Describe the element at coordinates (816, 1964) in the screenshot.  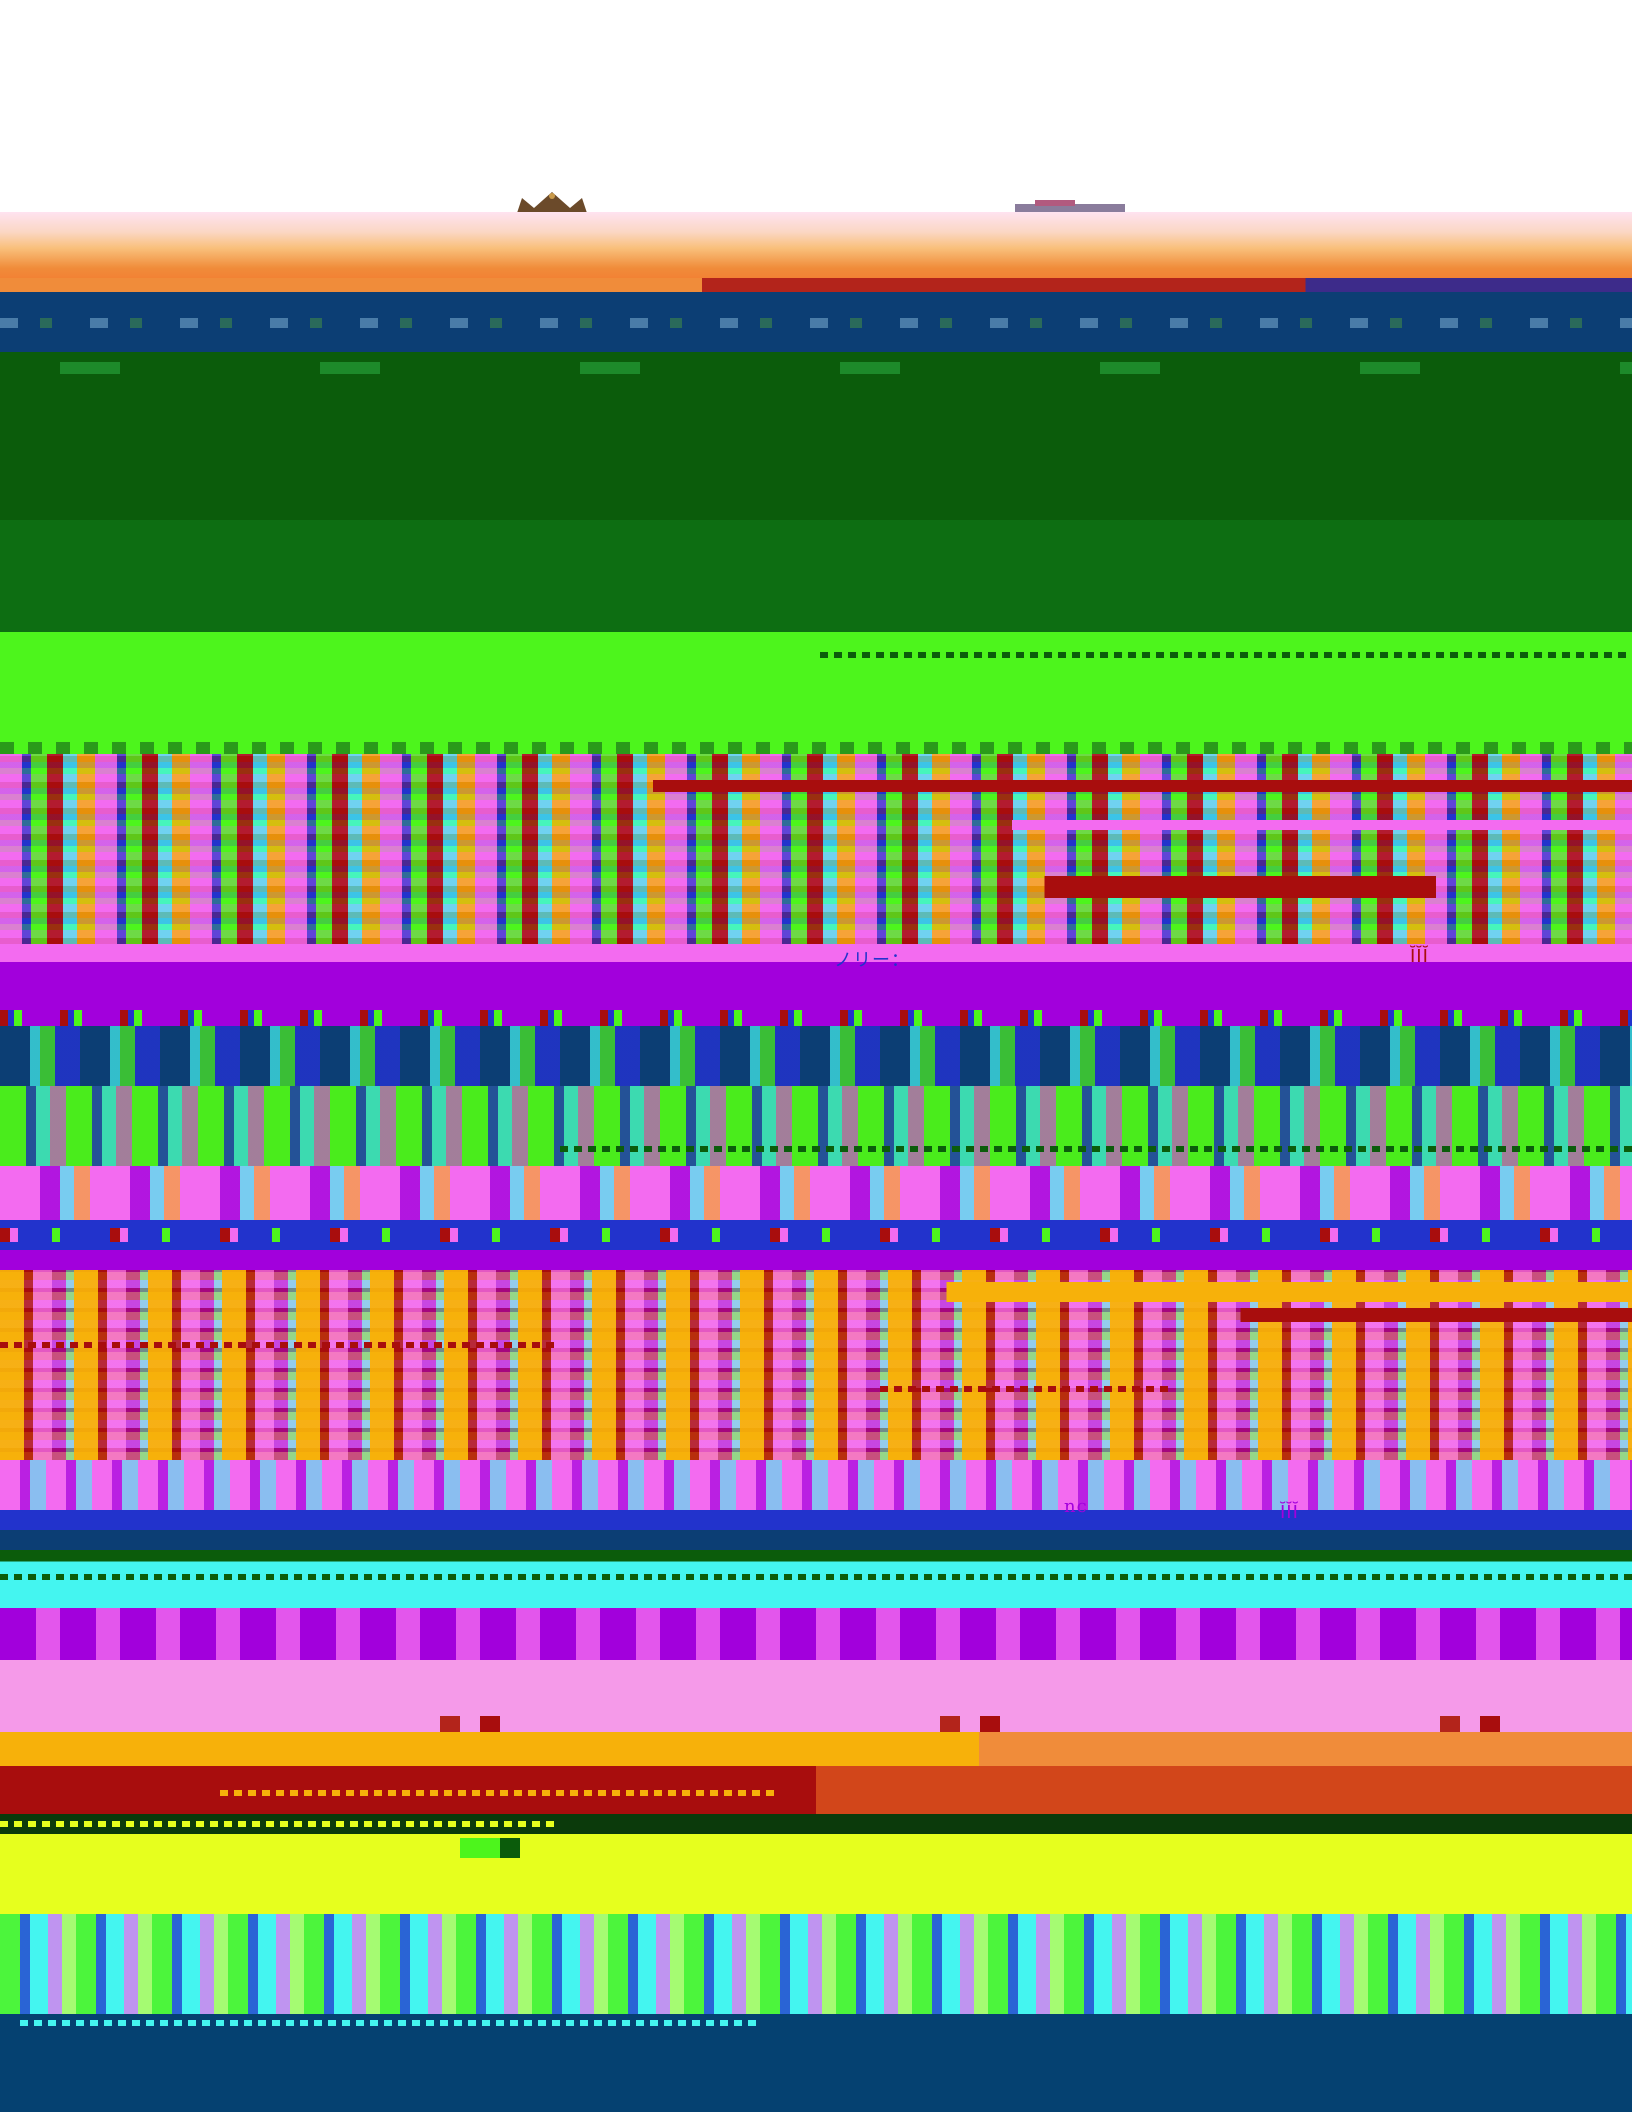
I see `noise-band-lower` at that location.